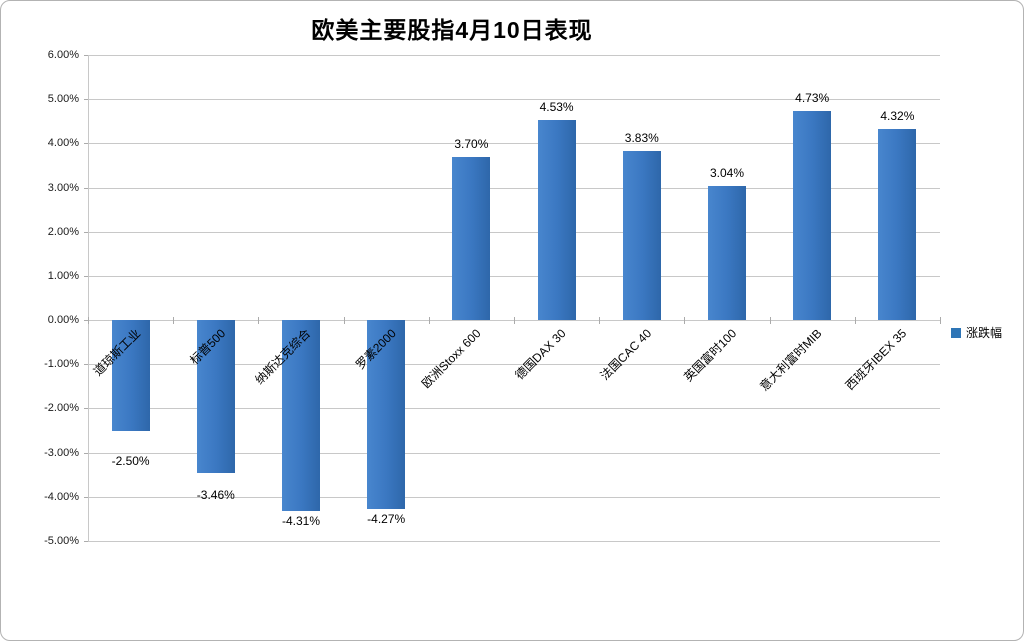 Image resolution: width=1024 pixels, height=641 pixels. Describe the element at coordinates (956, 333) in the screenshot. I see `legend-swatch-icon` at that location.